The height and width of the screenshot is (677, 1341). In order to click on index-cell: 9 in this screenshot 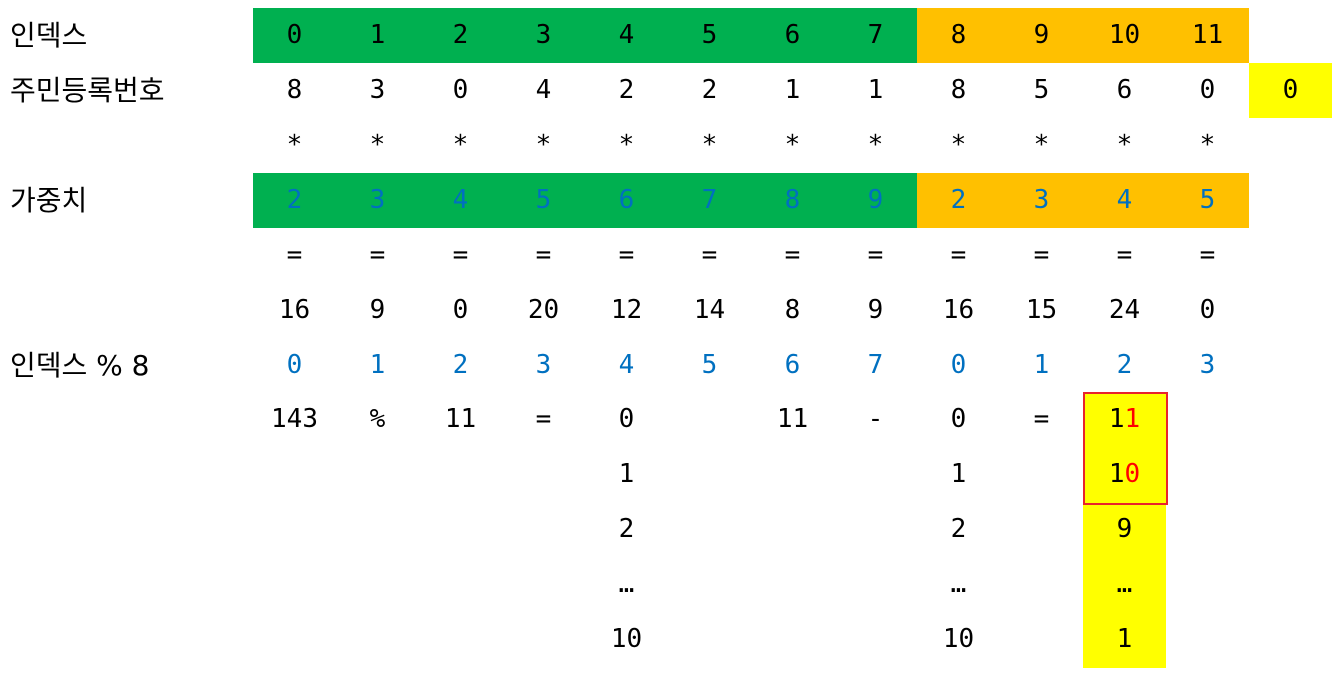, I will do `click(1041, 35)`.